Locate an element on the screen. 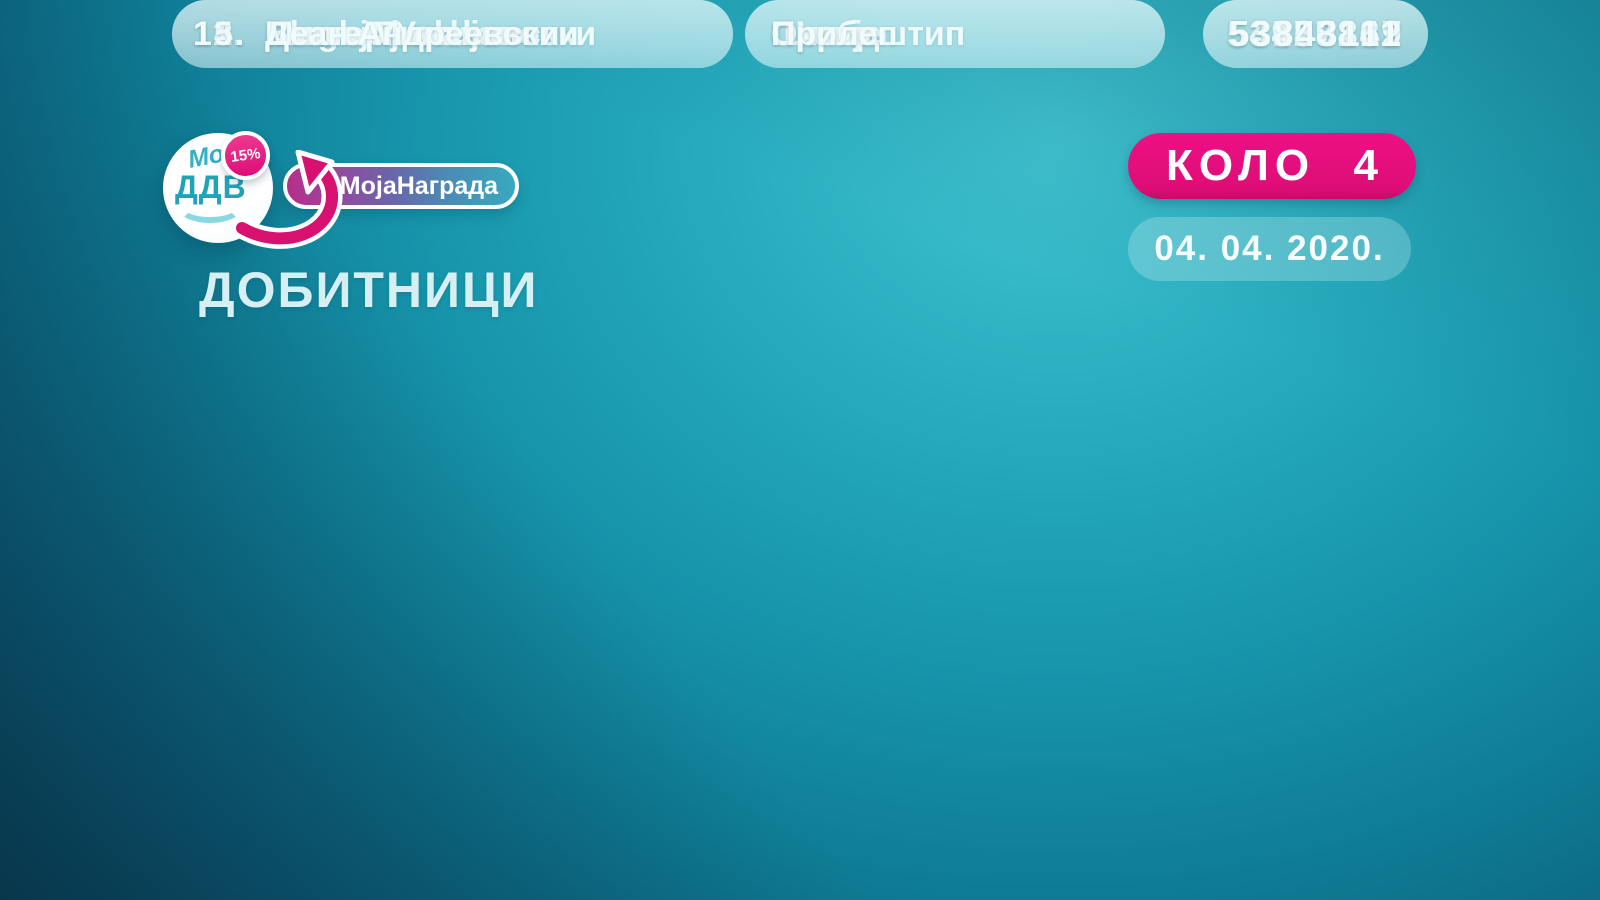  winner-city: Пробиштип is located at coordinates (868, 34).